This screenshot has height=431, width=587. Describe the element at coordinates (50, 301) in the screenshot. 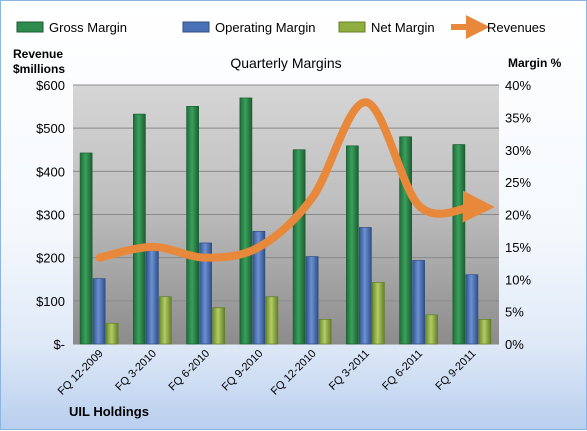

I see `left-tick-label: $100` at that location.